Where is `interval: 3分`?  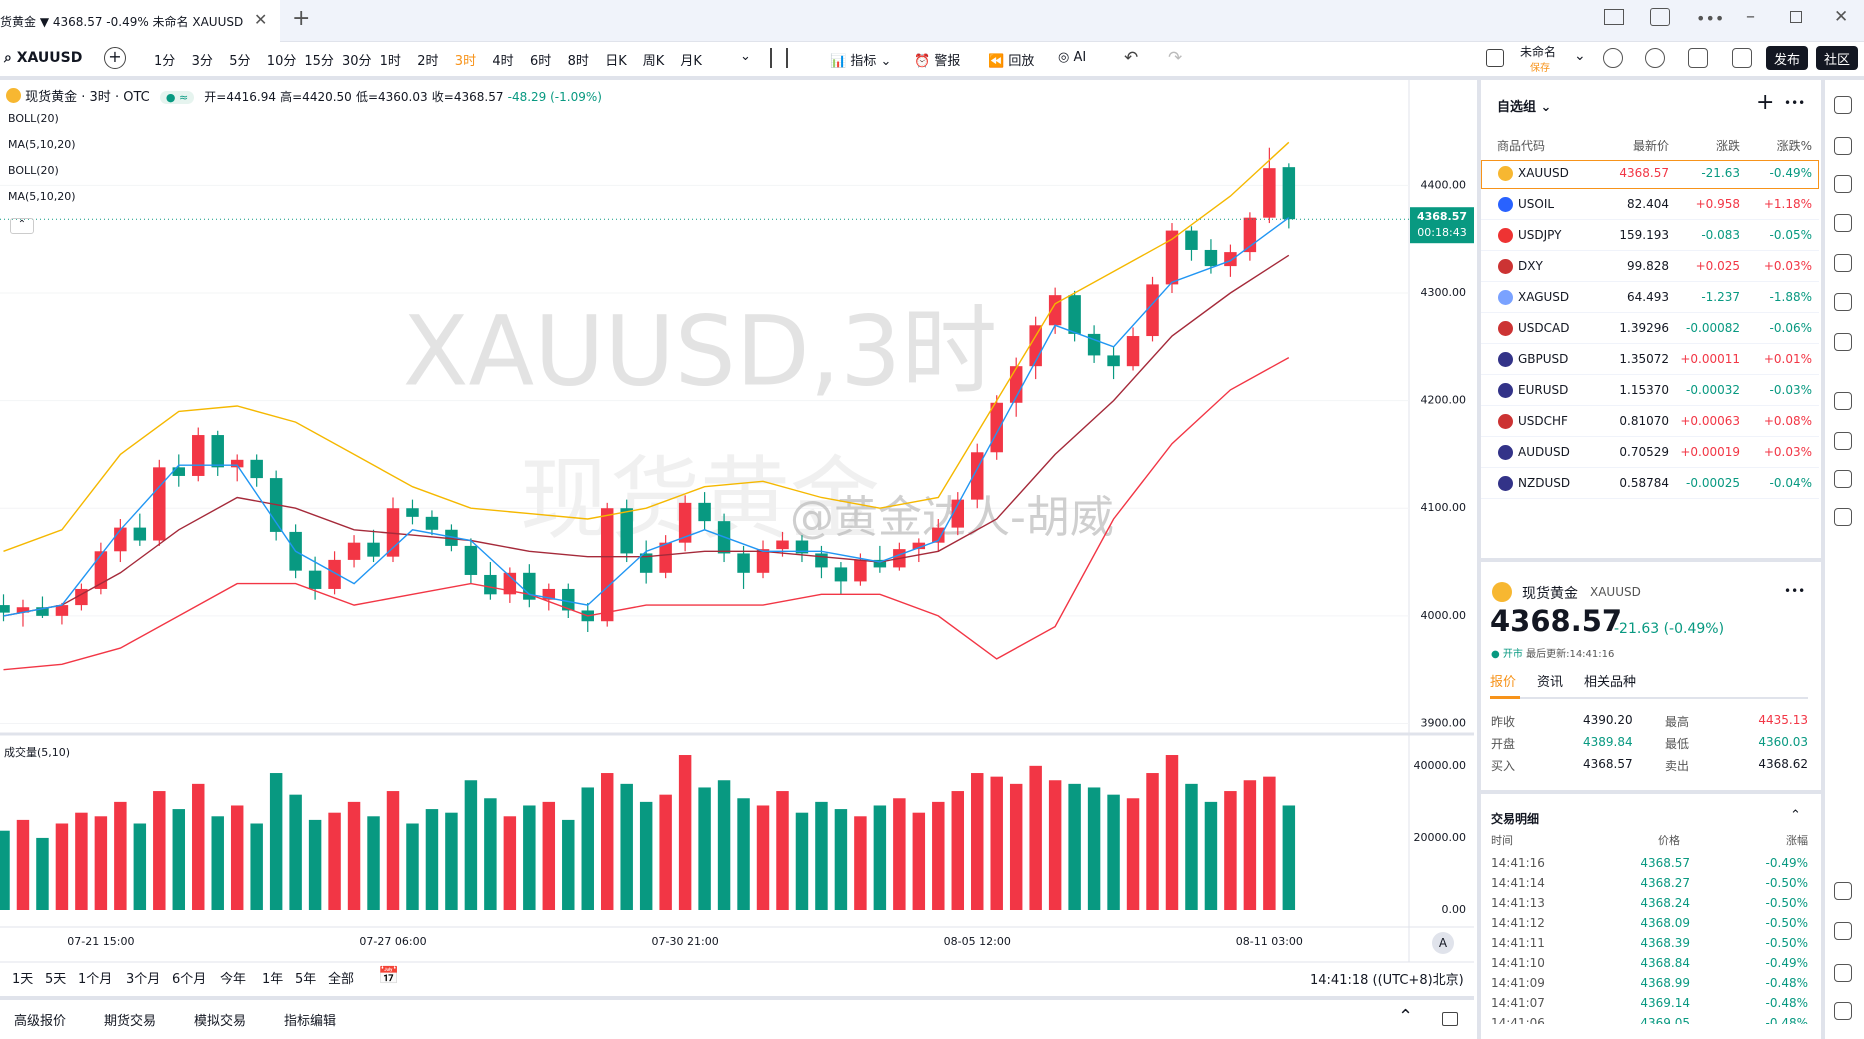
interval: 3分 is located at coordinates (202, 61).